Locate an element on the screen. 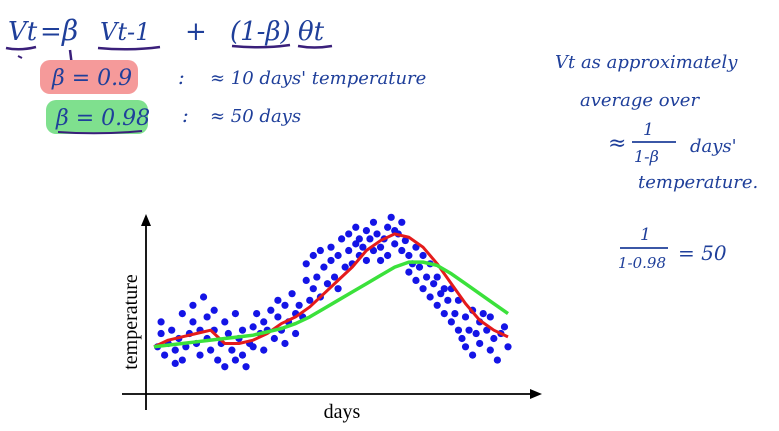 The height and width of the screenshot is (431, 779). right-note-line1: Vt as approximately is located at coordinates (646, 62).